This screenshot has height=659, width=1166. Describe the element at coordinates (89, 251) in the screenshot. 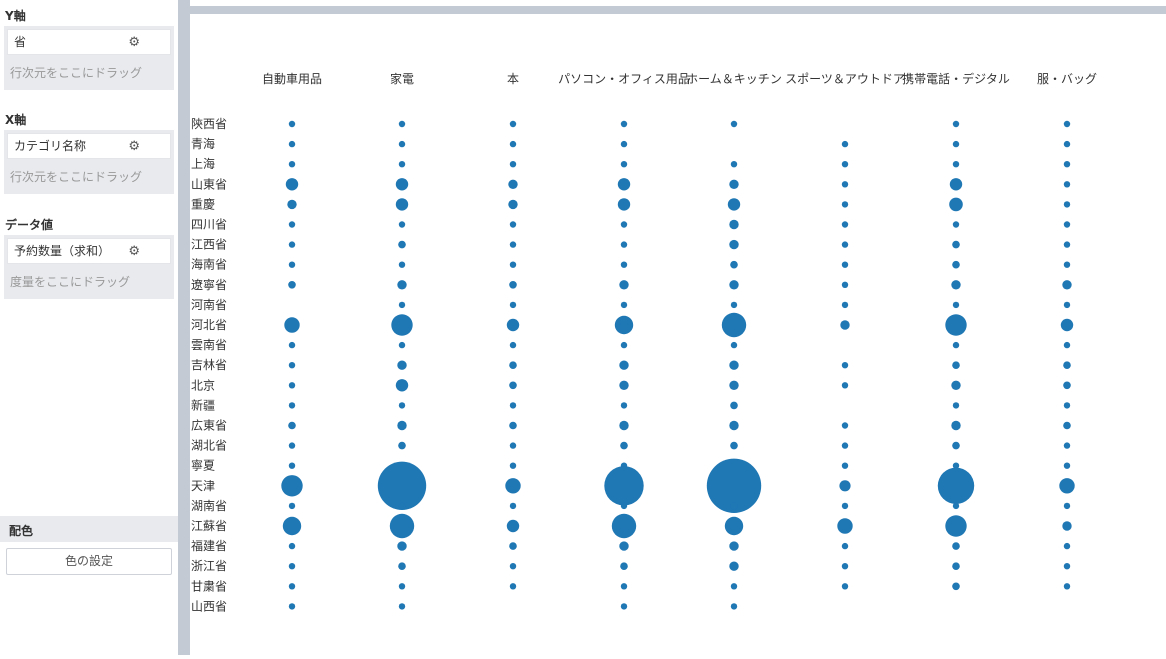

I see `data-value-field-pill: 予約数量（求和） ⚙` at that location.